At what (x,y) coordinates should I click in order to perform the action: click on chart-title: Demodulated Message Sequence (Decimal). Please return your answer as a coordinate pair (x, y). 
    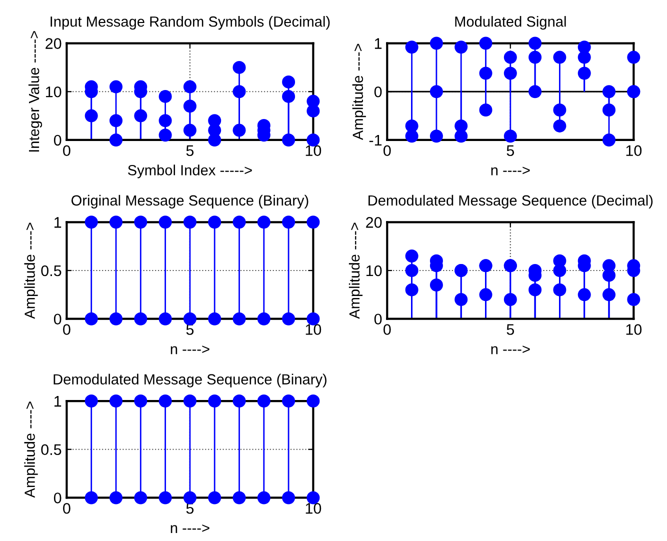
    Looking at the image, I should click on (510, 201).